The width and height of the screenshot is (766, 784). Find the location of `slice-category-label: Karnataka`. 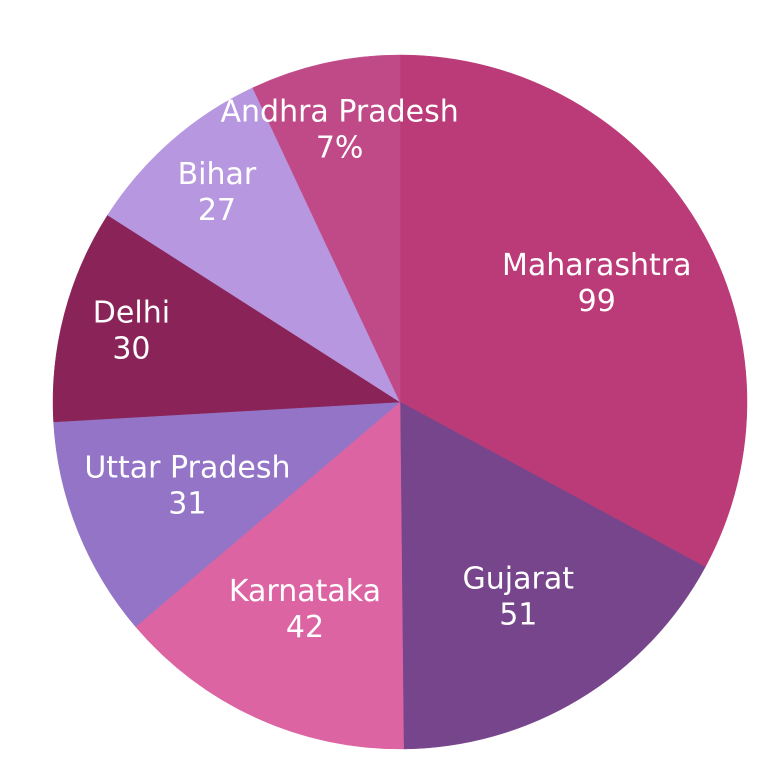

slice-category-label: Karnataka is located at coordinates (305, 591).